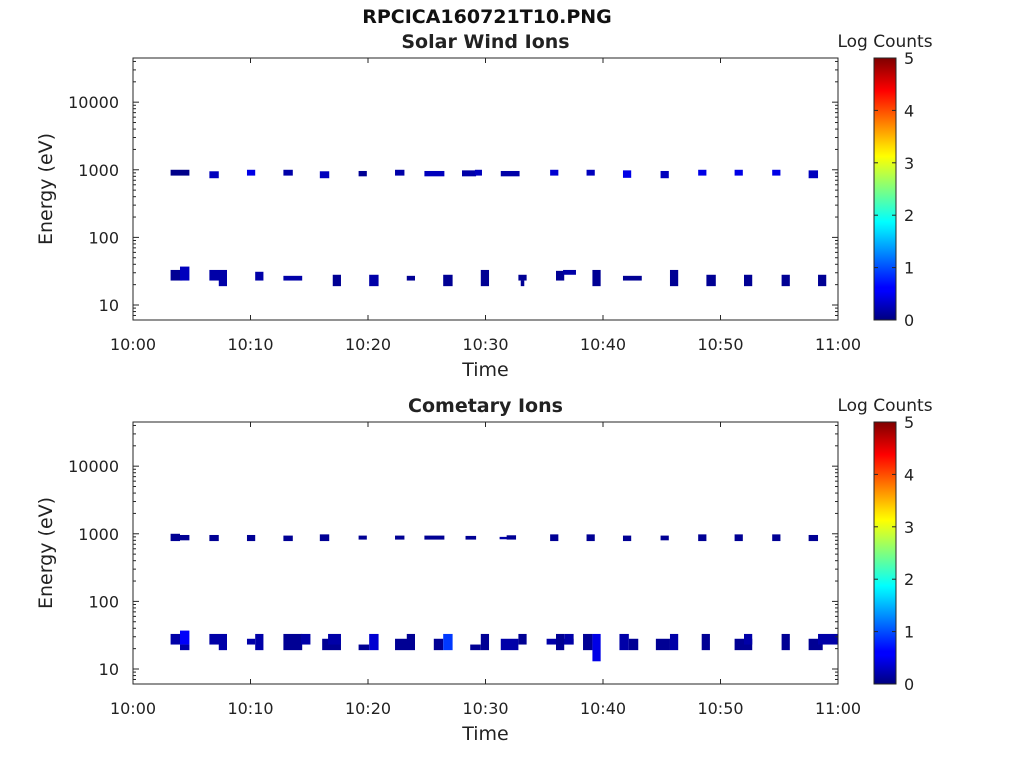 This screenshot has width=1024, height=768. I want to click on y-tick-label: 100, so click(103, 601).